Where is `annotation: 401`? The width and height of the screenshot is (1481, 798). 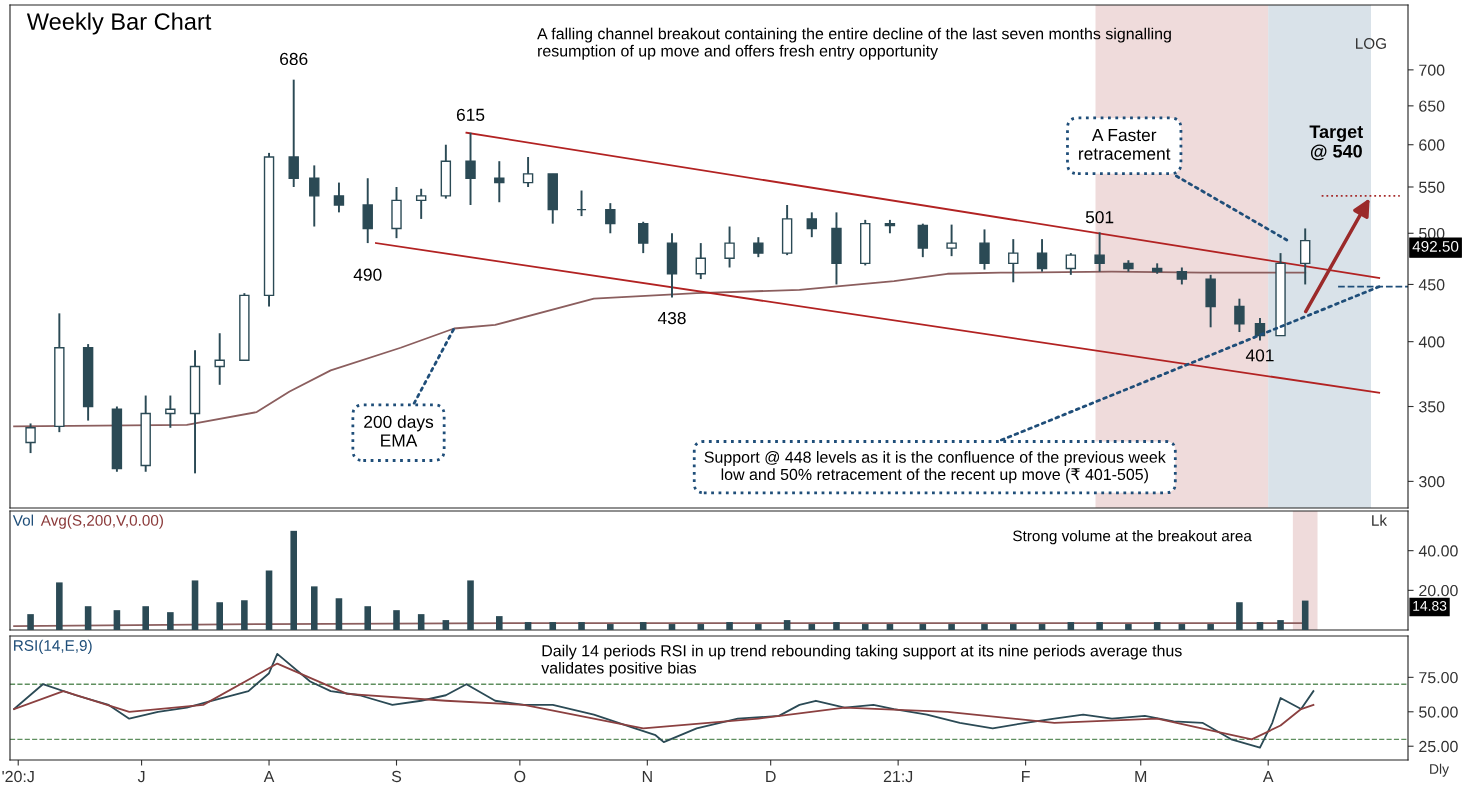
annotation: 401 is located at coordinates (1259, 355).